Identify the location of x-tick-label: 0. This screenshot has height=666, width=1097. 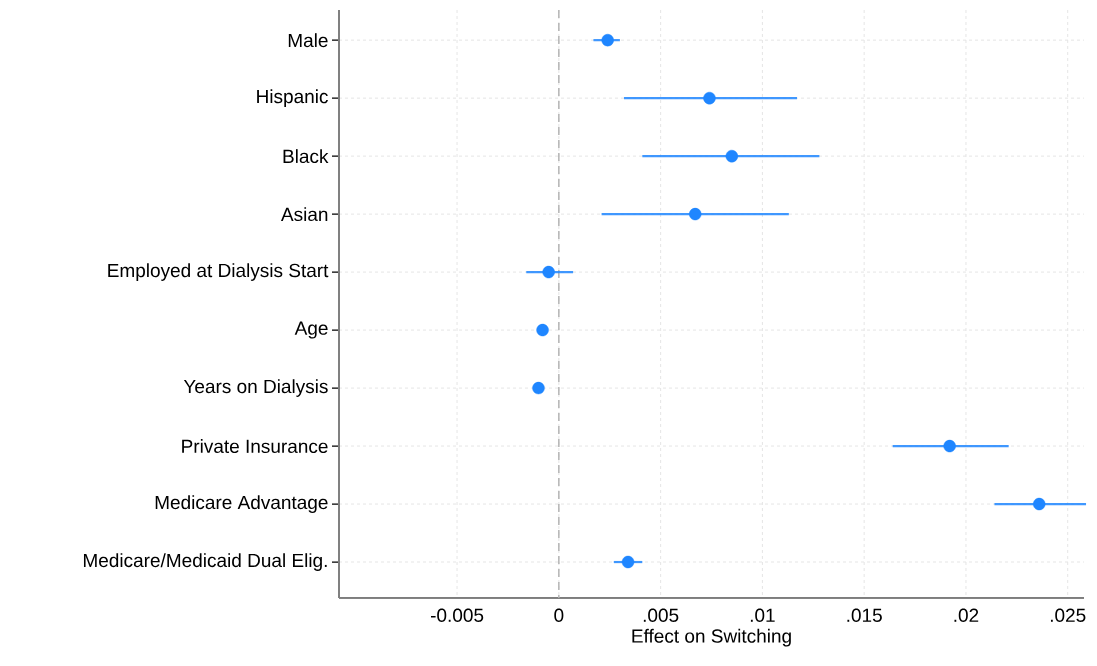
(559, 615).